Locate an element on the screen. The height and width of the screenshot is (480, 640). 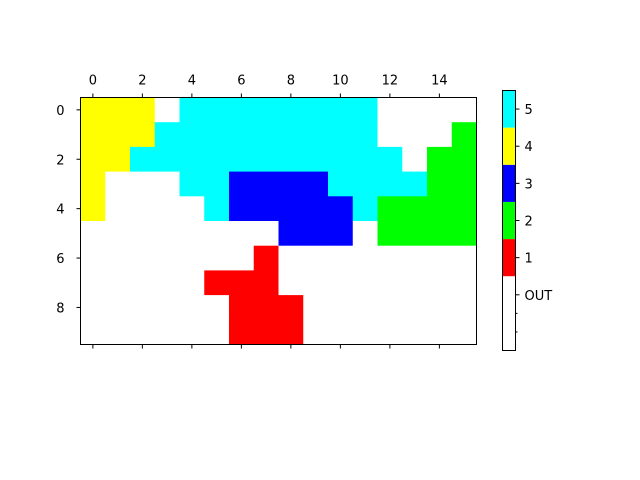
y-tick-label: 4 is located at coordinates (60, 210).